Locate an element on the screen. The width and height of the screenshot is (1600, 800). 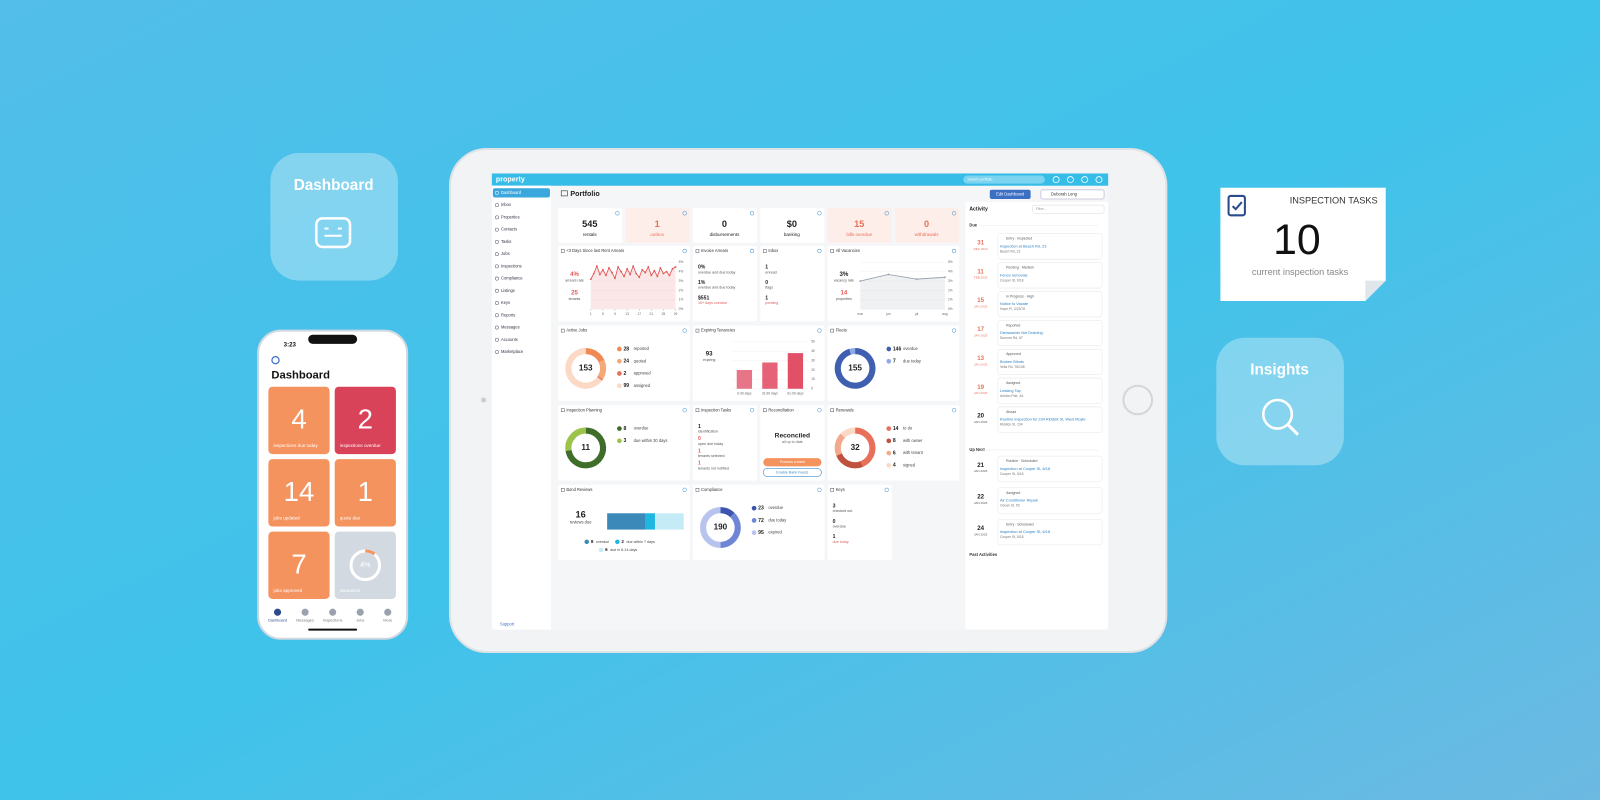
x-tick-label: mar is located at coordinates (860, 314).